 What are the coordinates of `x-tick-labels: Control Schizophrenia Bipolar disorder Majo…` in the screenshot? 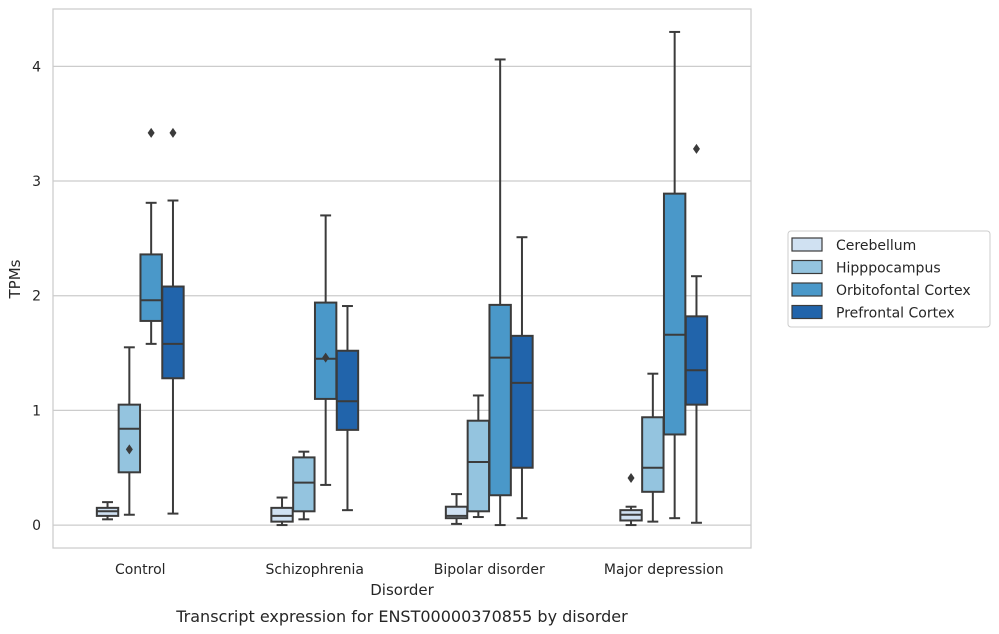 It's located at (419, 570).